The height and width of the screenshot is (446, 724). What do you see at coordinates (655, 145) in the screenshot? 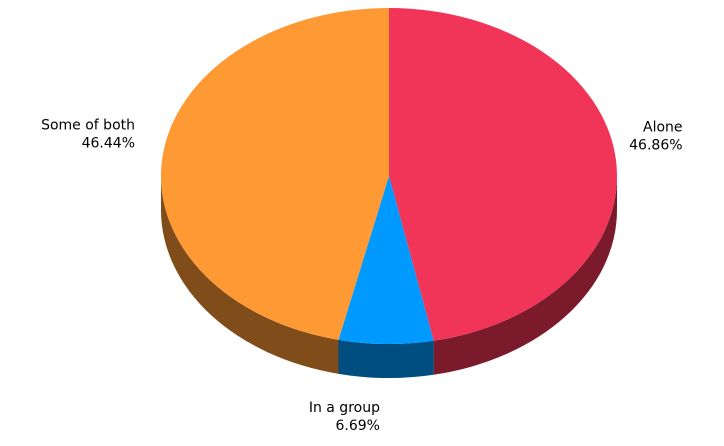
I see `pie-label-percent: 46.86%` at bounding box center [655, 145].